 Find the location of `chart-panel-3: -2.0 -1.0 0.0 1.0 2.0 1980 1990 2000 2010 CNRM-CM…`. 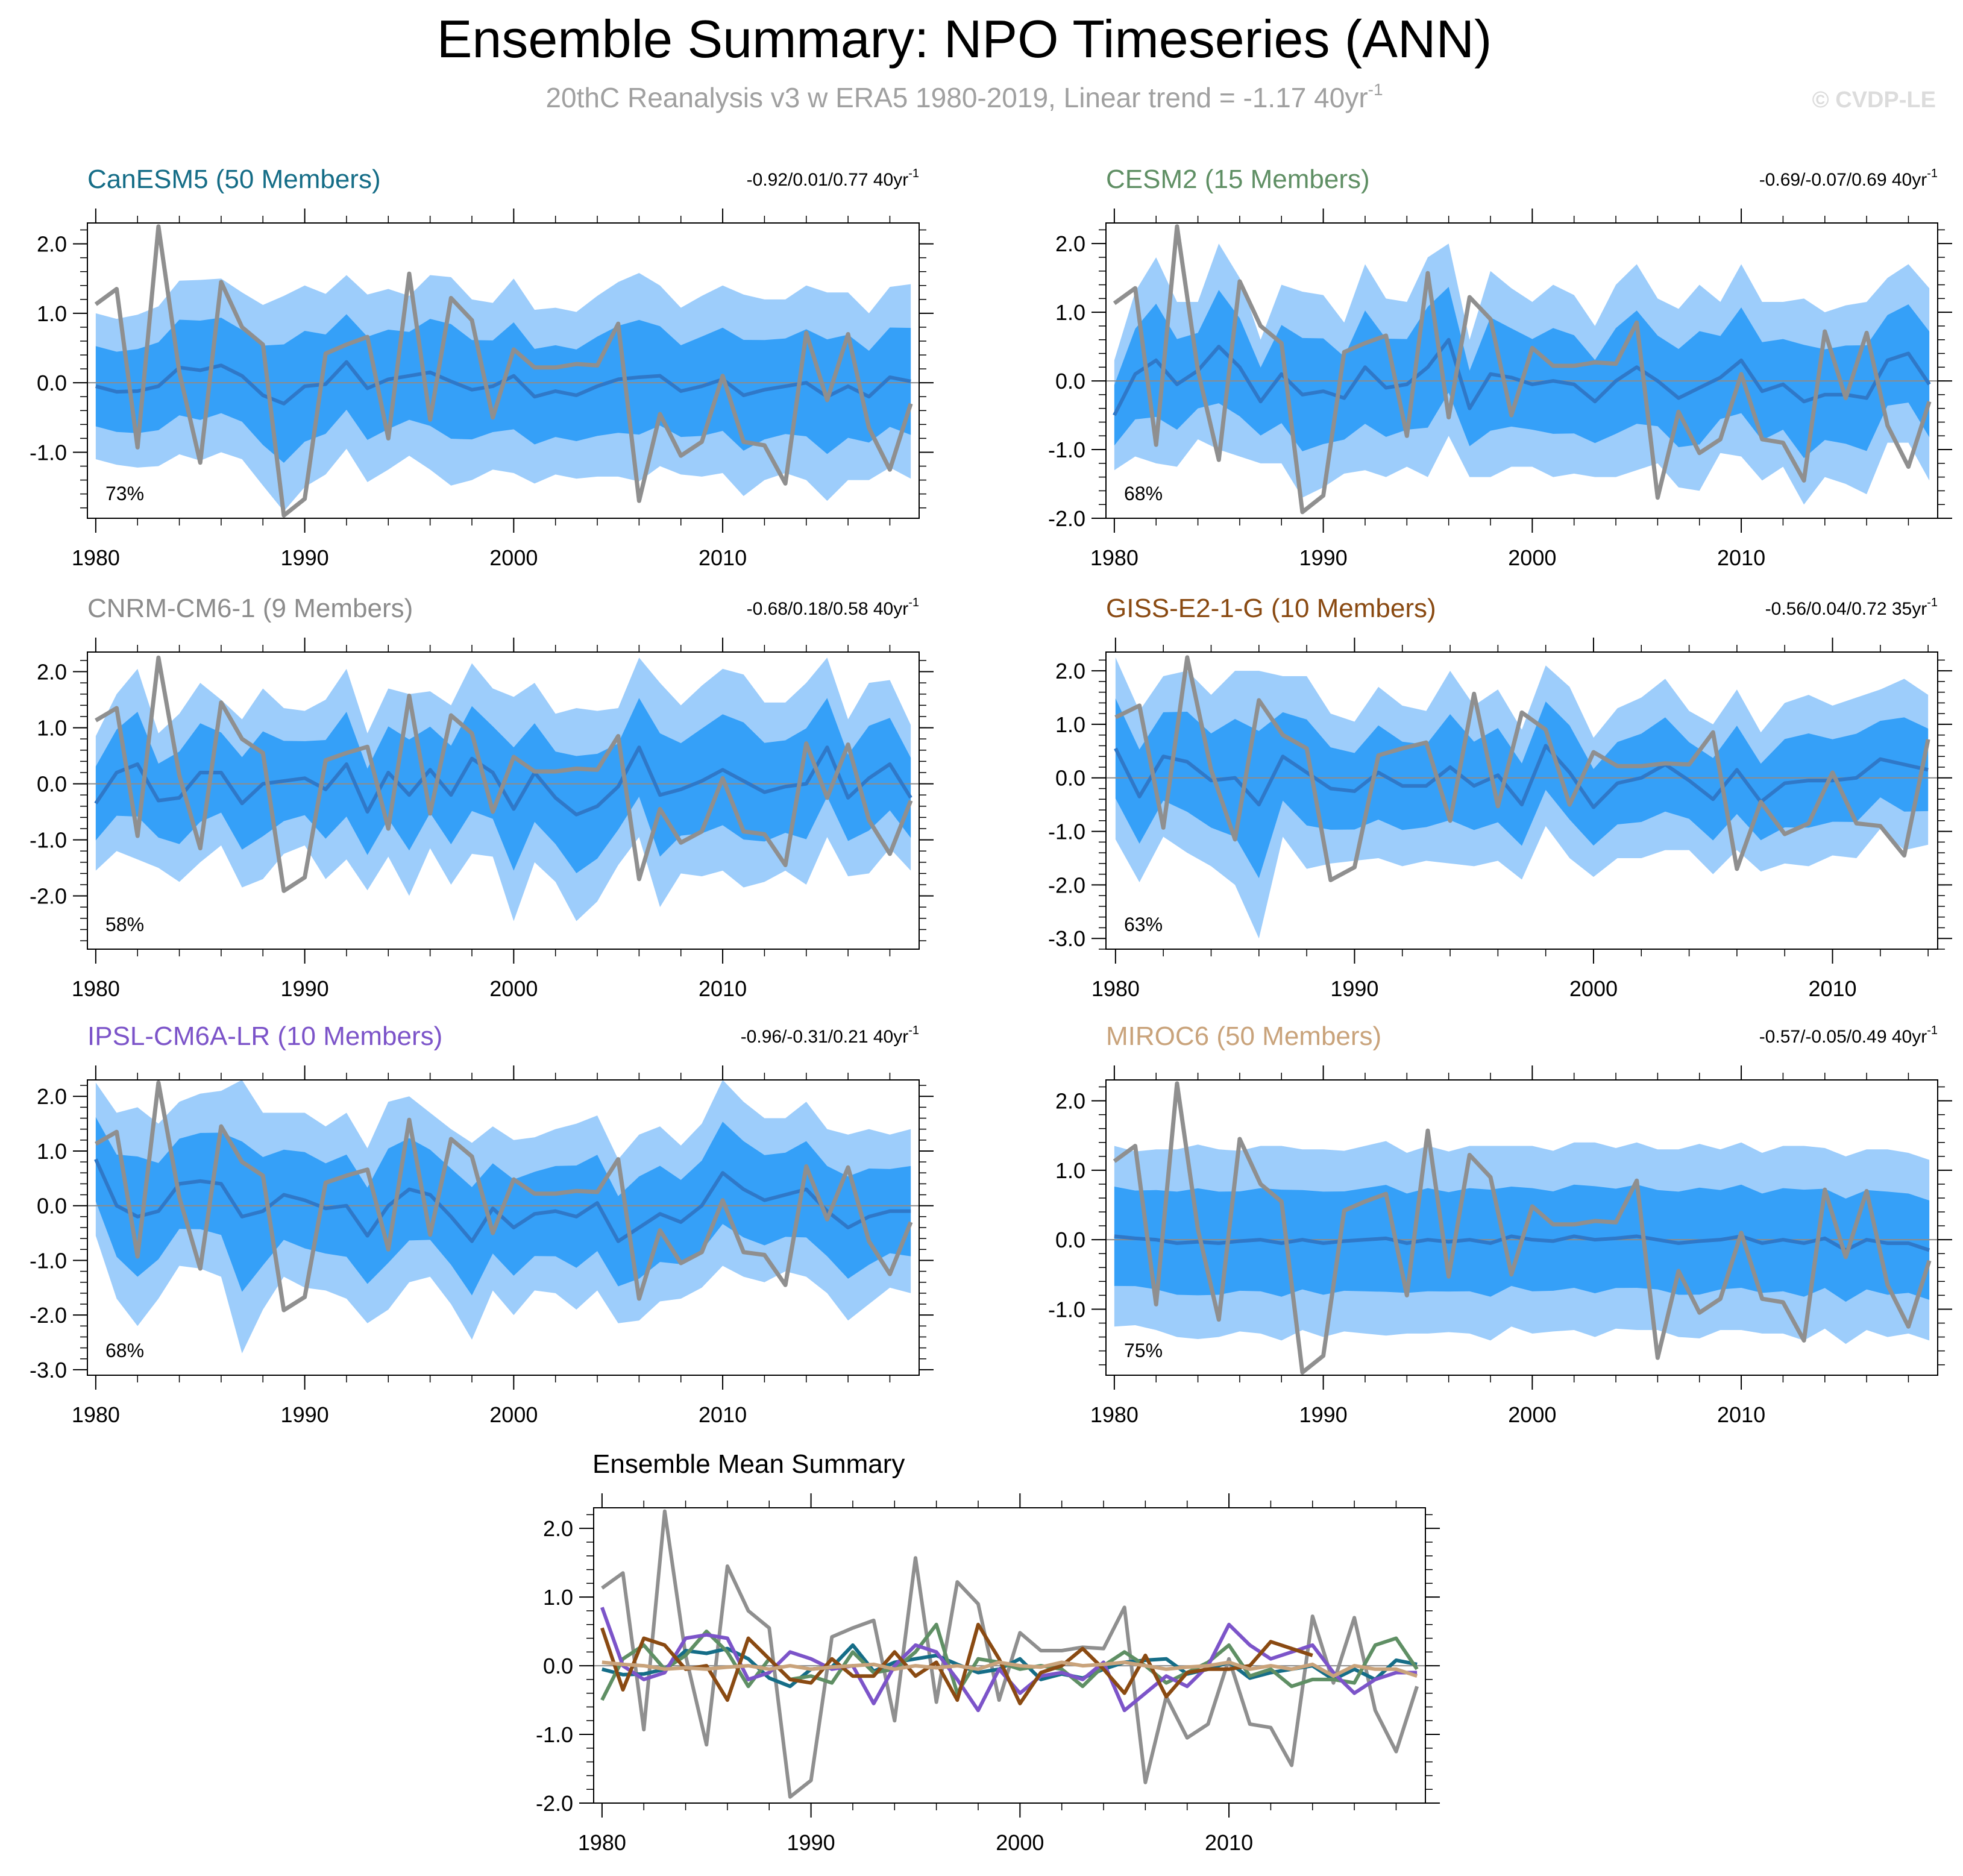

chart-panel-3: -2.0 -1.0 0.0 1.0 2.0 1980 1990 2000 2010 CNRM-CM… is located at coordinates (482, 797).